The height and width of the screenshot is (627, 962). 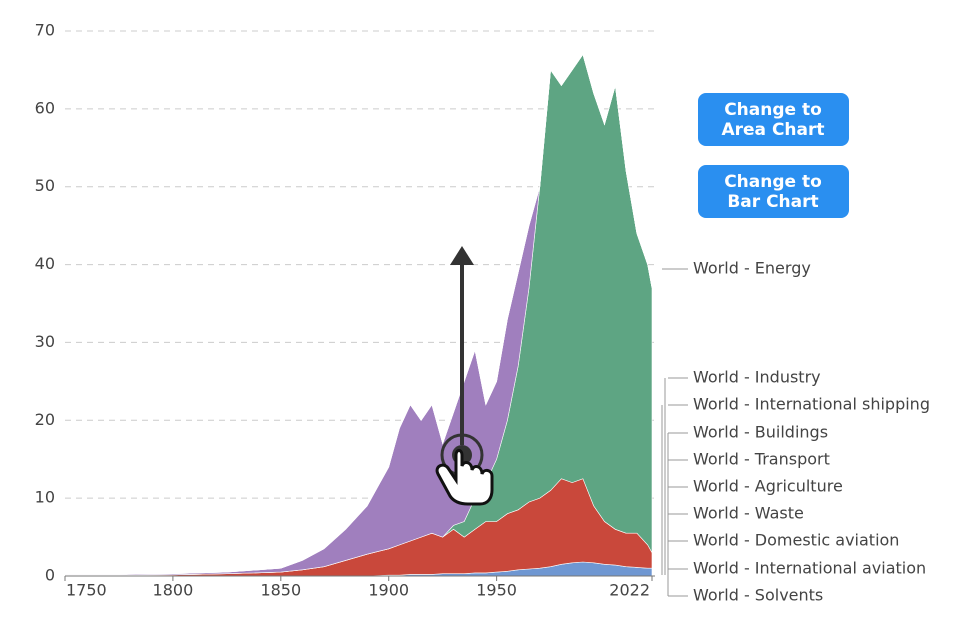 What do you see at coordinates (462, 255) in the screenshot?
I see `arrow-head` at bounding box center [462, 255].